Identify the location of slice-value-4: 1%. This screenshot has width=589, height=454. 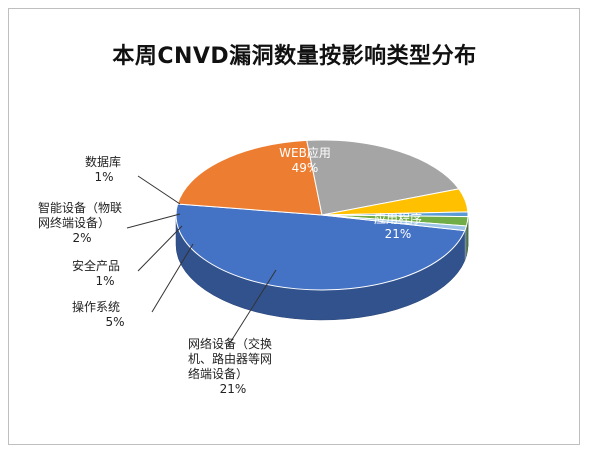
(104, 281).